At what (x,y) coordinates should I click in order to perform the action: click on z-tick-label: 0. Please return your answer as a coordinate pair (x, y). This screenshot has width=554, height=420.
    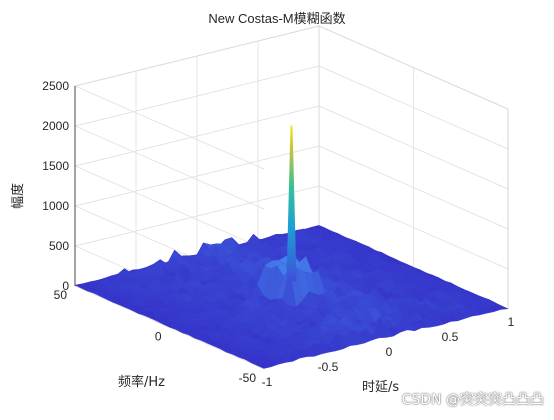
    Looking at the image, I should click on (65, 286).